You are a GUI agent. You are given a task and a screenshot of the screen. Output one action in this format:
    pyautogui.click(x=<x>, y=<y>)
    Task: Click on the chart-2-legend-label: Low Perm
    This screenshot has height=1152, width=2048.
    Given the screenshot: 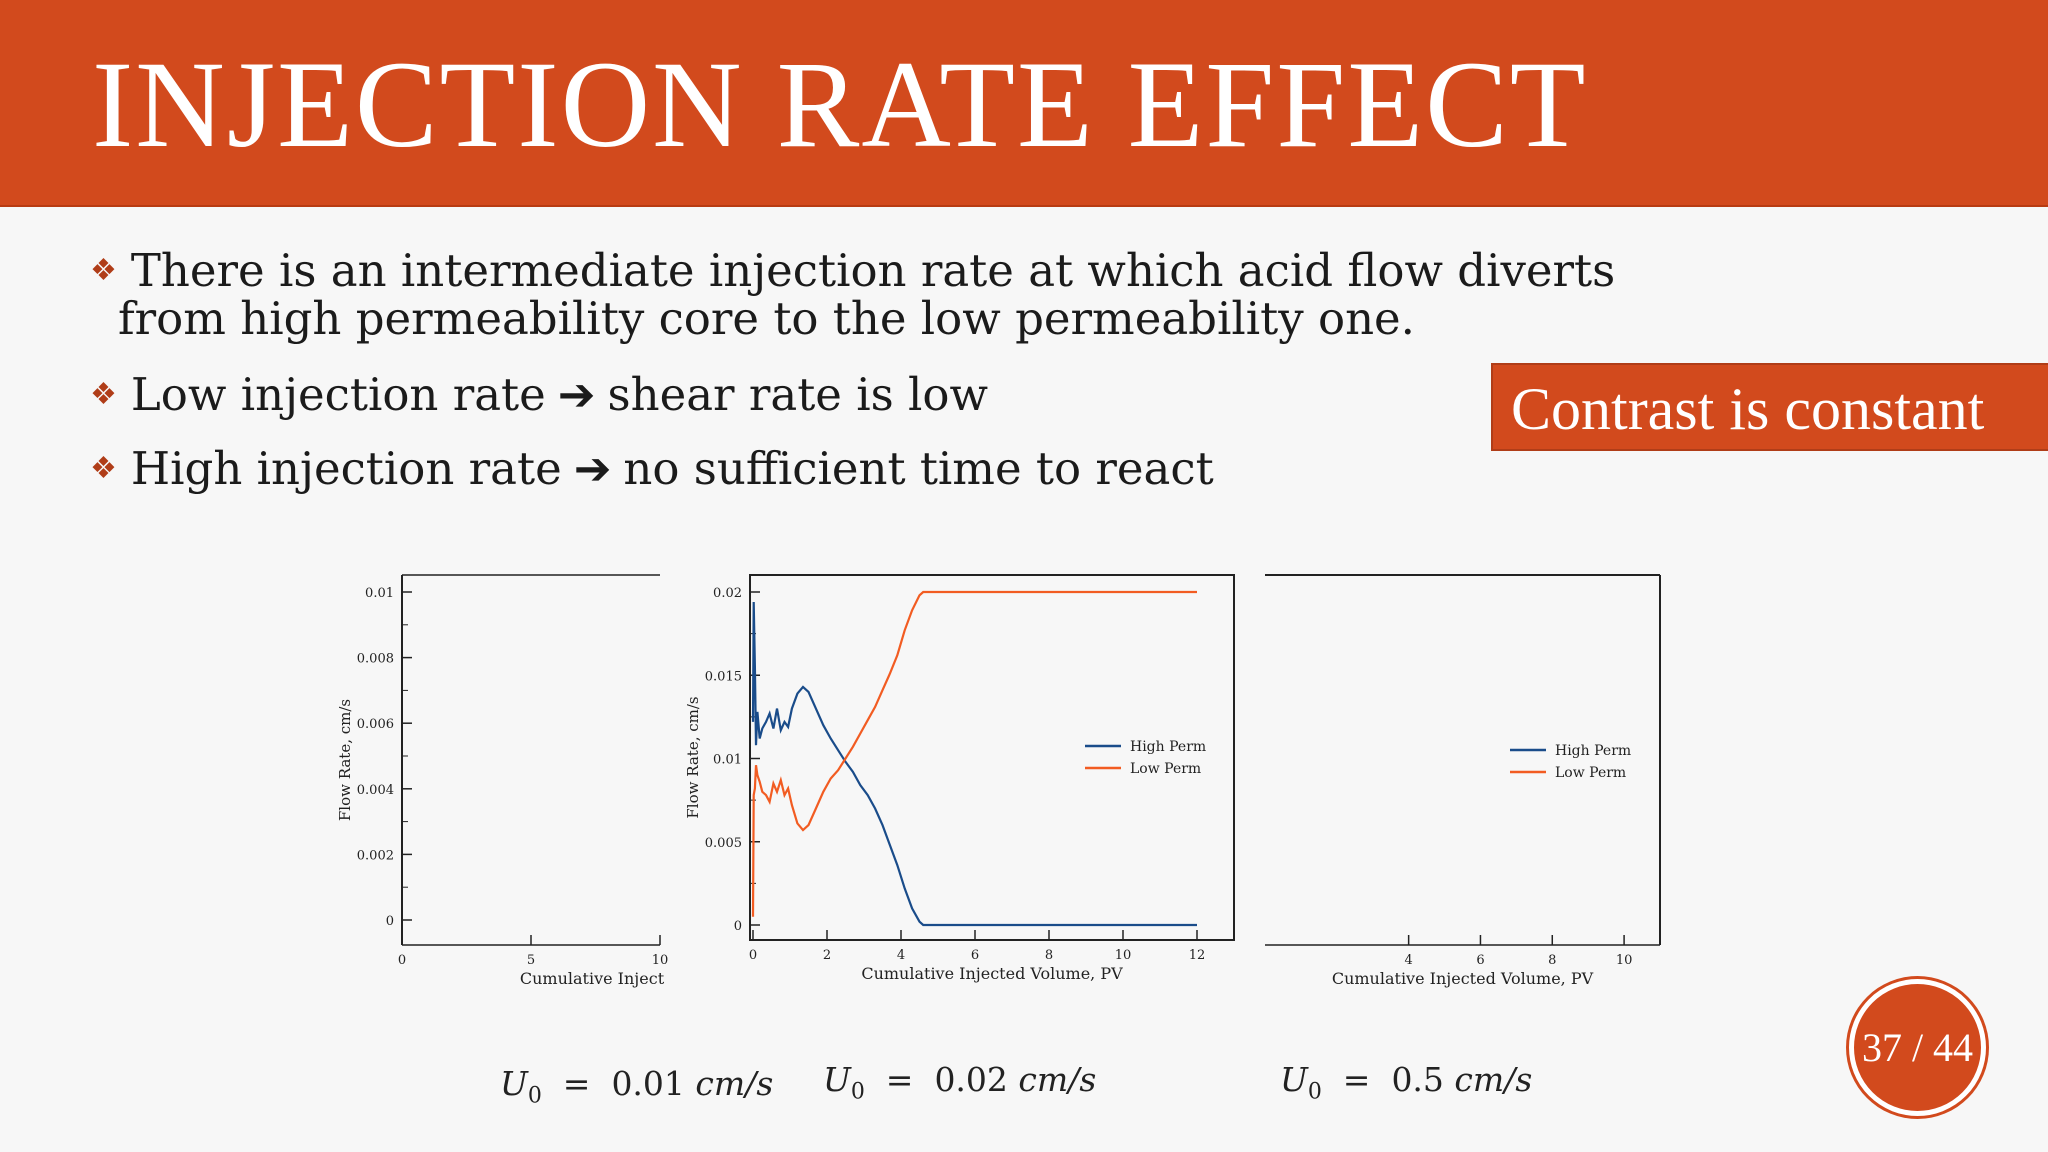 What is the action you would take?
    pyautogui.click(x=1165, y=769)
    